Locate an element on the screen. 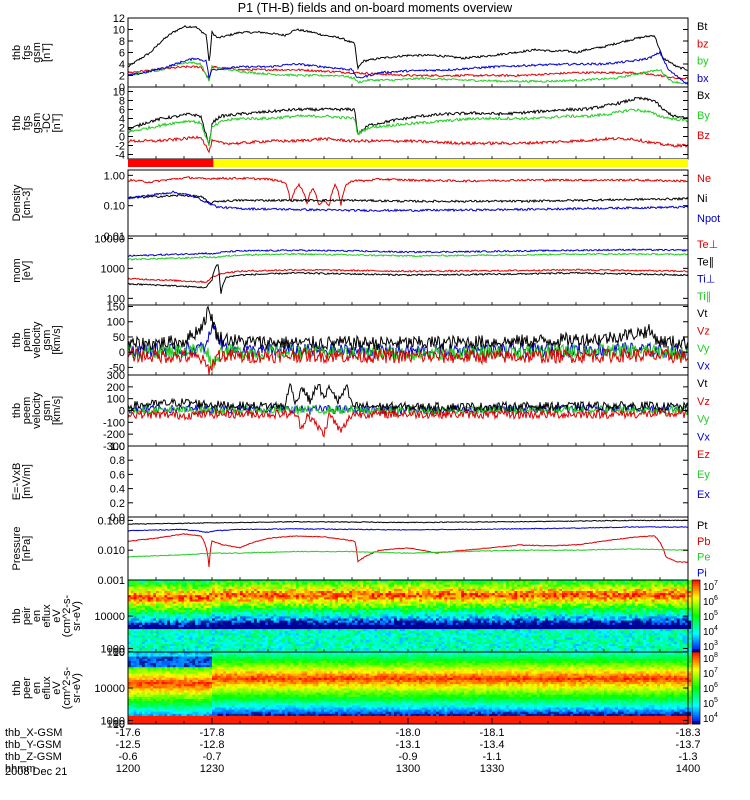 The image size is (750, 800). ytick-label-p6-6: 300 is located at coordinates (116, 376).